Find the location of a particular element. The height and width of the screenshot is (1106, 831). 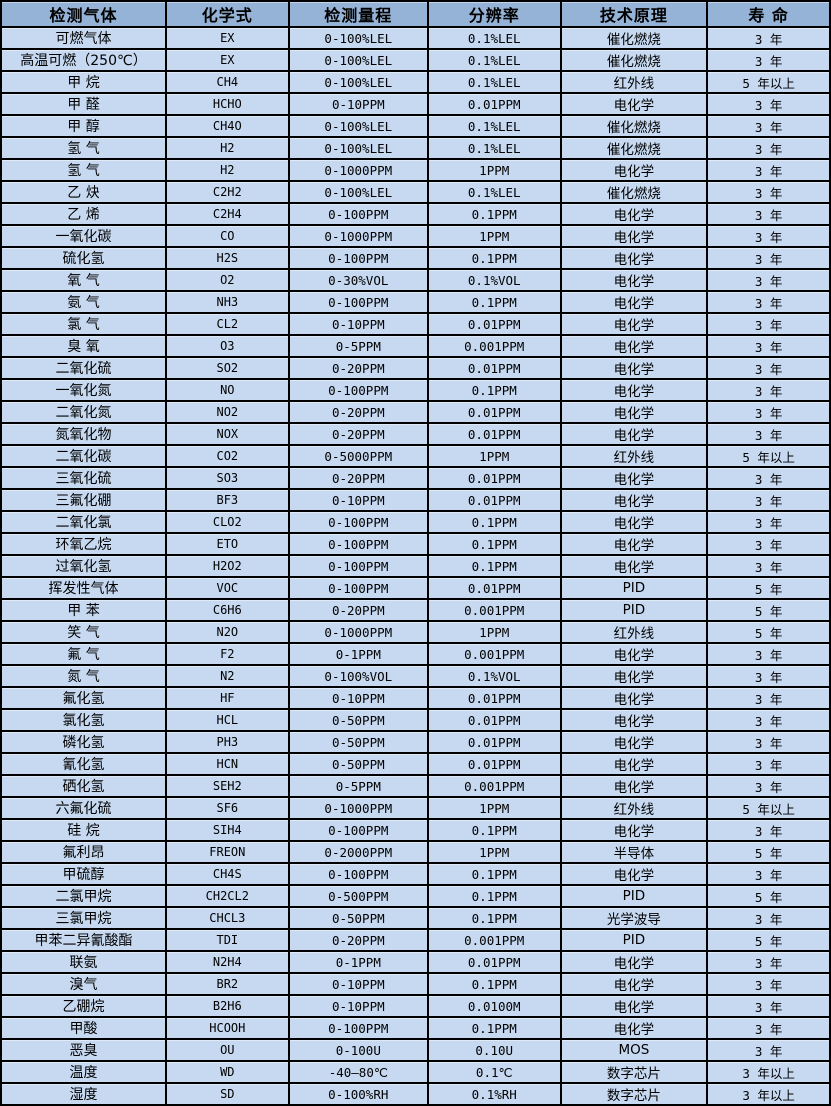

formula-cell: CH2CL2 is located at coordinates (227, 896).